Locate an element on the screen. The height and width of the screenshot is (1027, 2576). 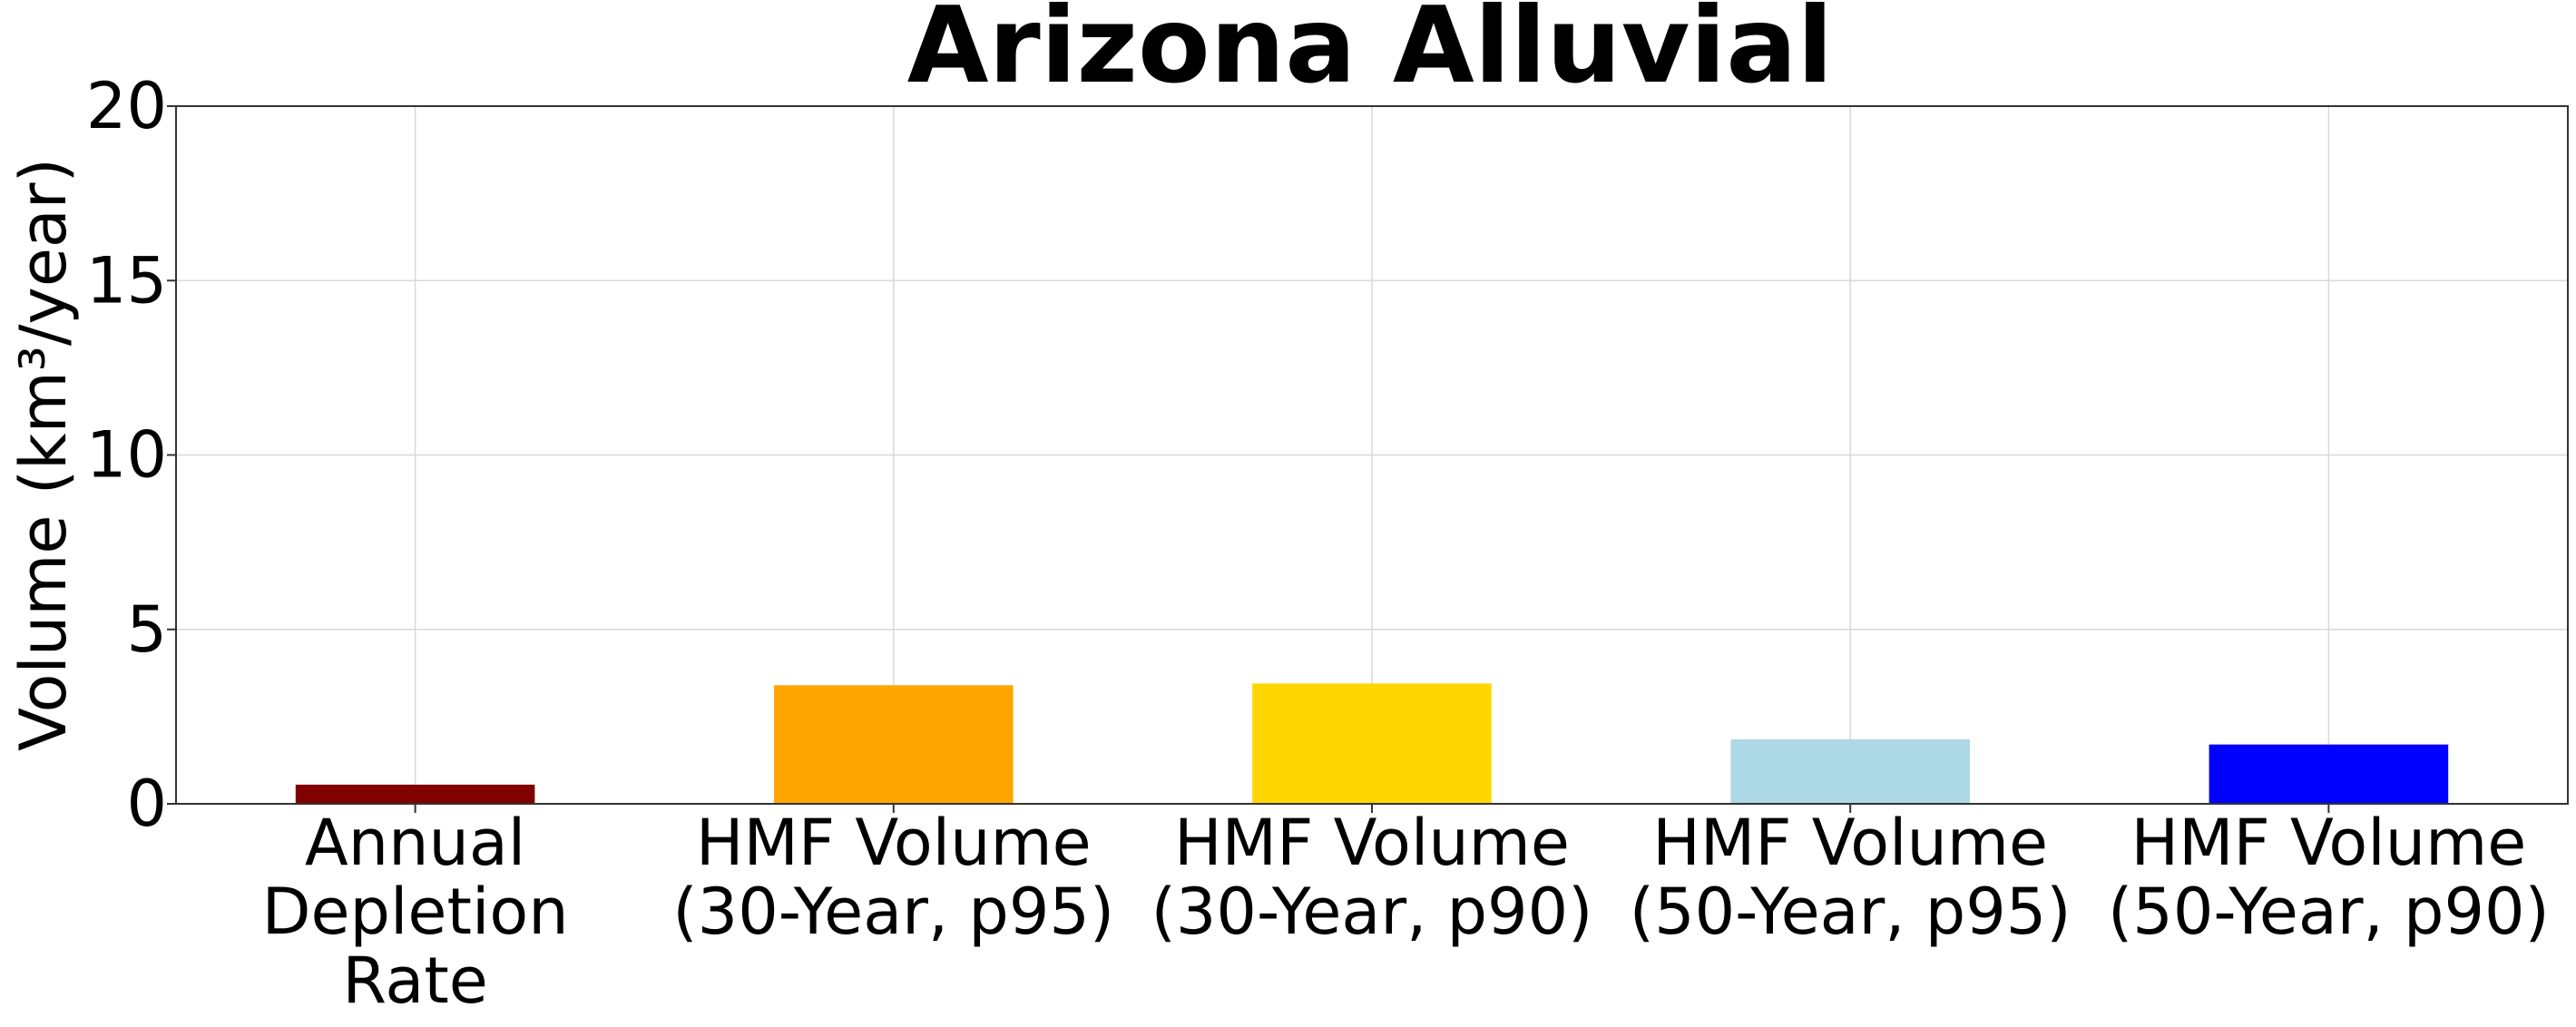
x-tick-label-line: Depletion is located at coordinates (415, 912).